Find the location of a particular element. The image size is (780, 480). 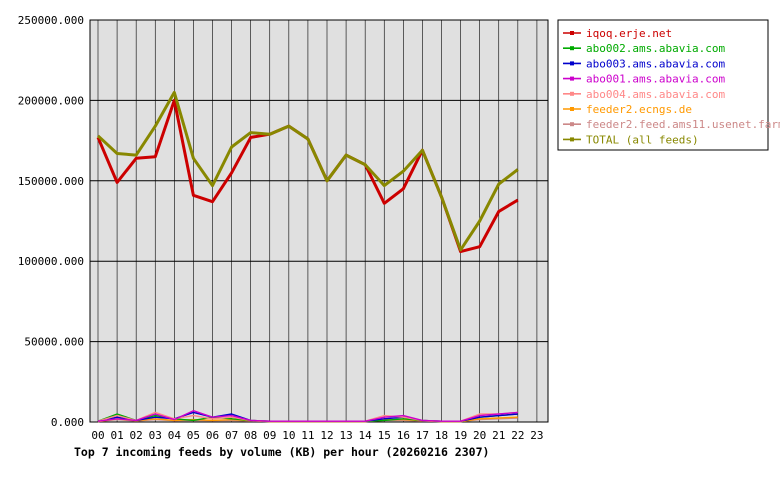

x-tick-label: 15 is located at coordinates (384, 435).